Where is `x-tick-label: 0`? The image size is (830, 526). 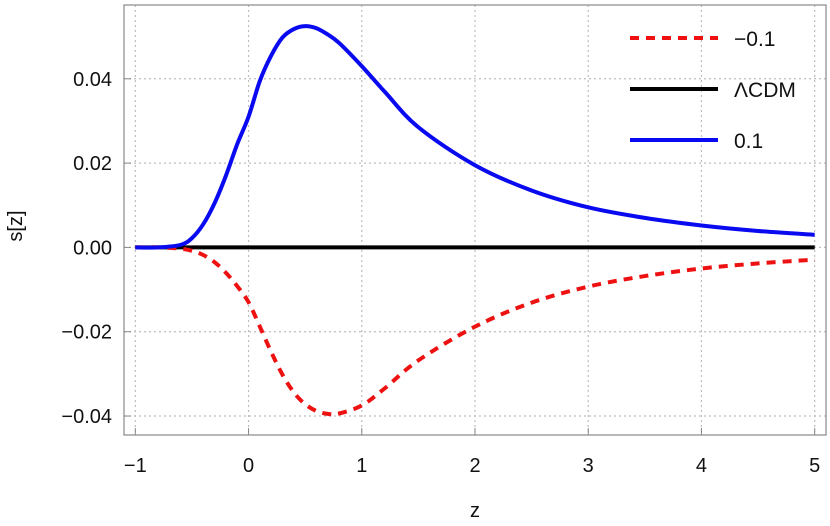 x-tick-label: 0 is located at coordinates (248, 466).